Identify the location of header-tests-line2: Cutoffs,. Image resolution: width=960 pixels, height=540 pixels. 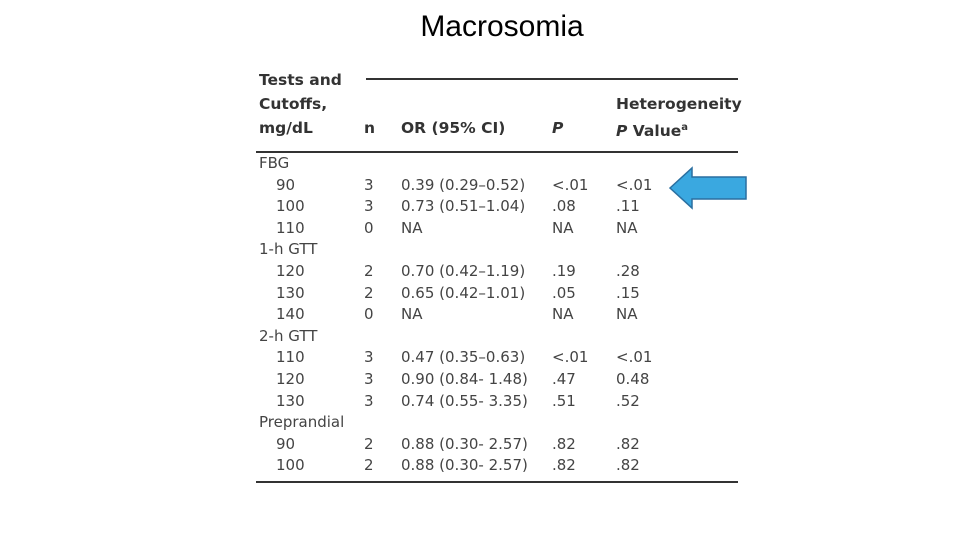
(293, 104).